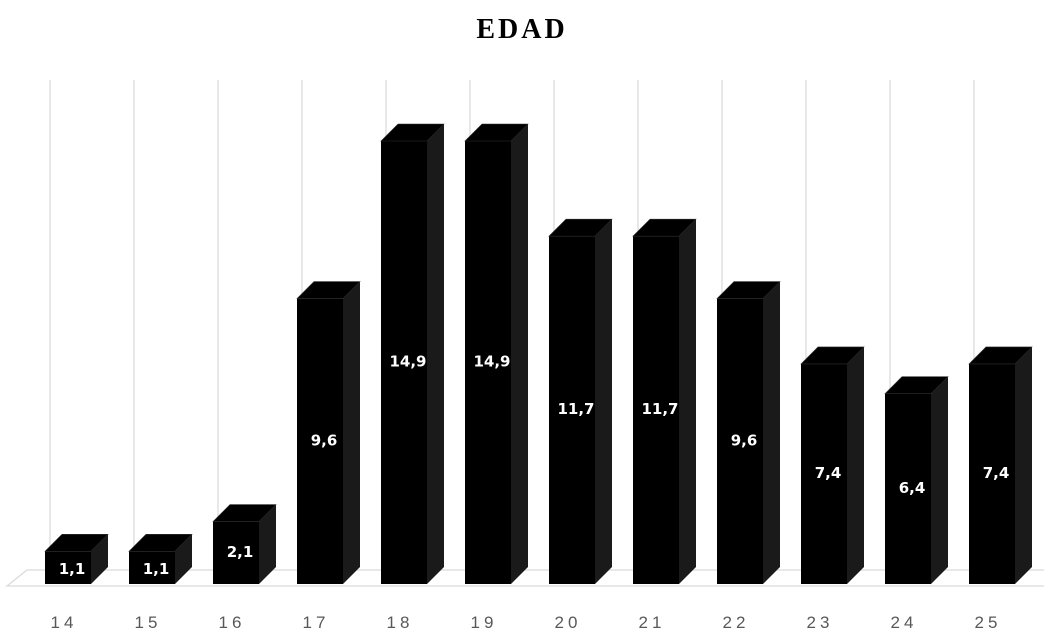 This screenshot has width=1044, height=630. I want to click on x-tick-label: 22, so click(736, 621).